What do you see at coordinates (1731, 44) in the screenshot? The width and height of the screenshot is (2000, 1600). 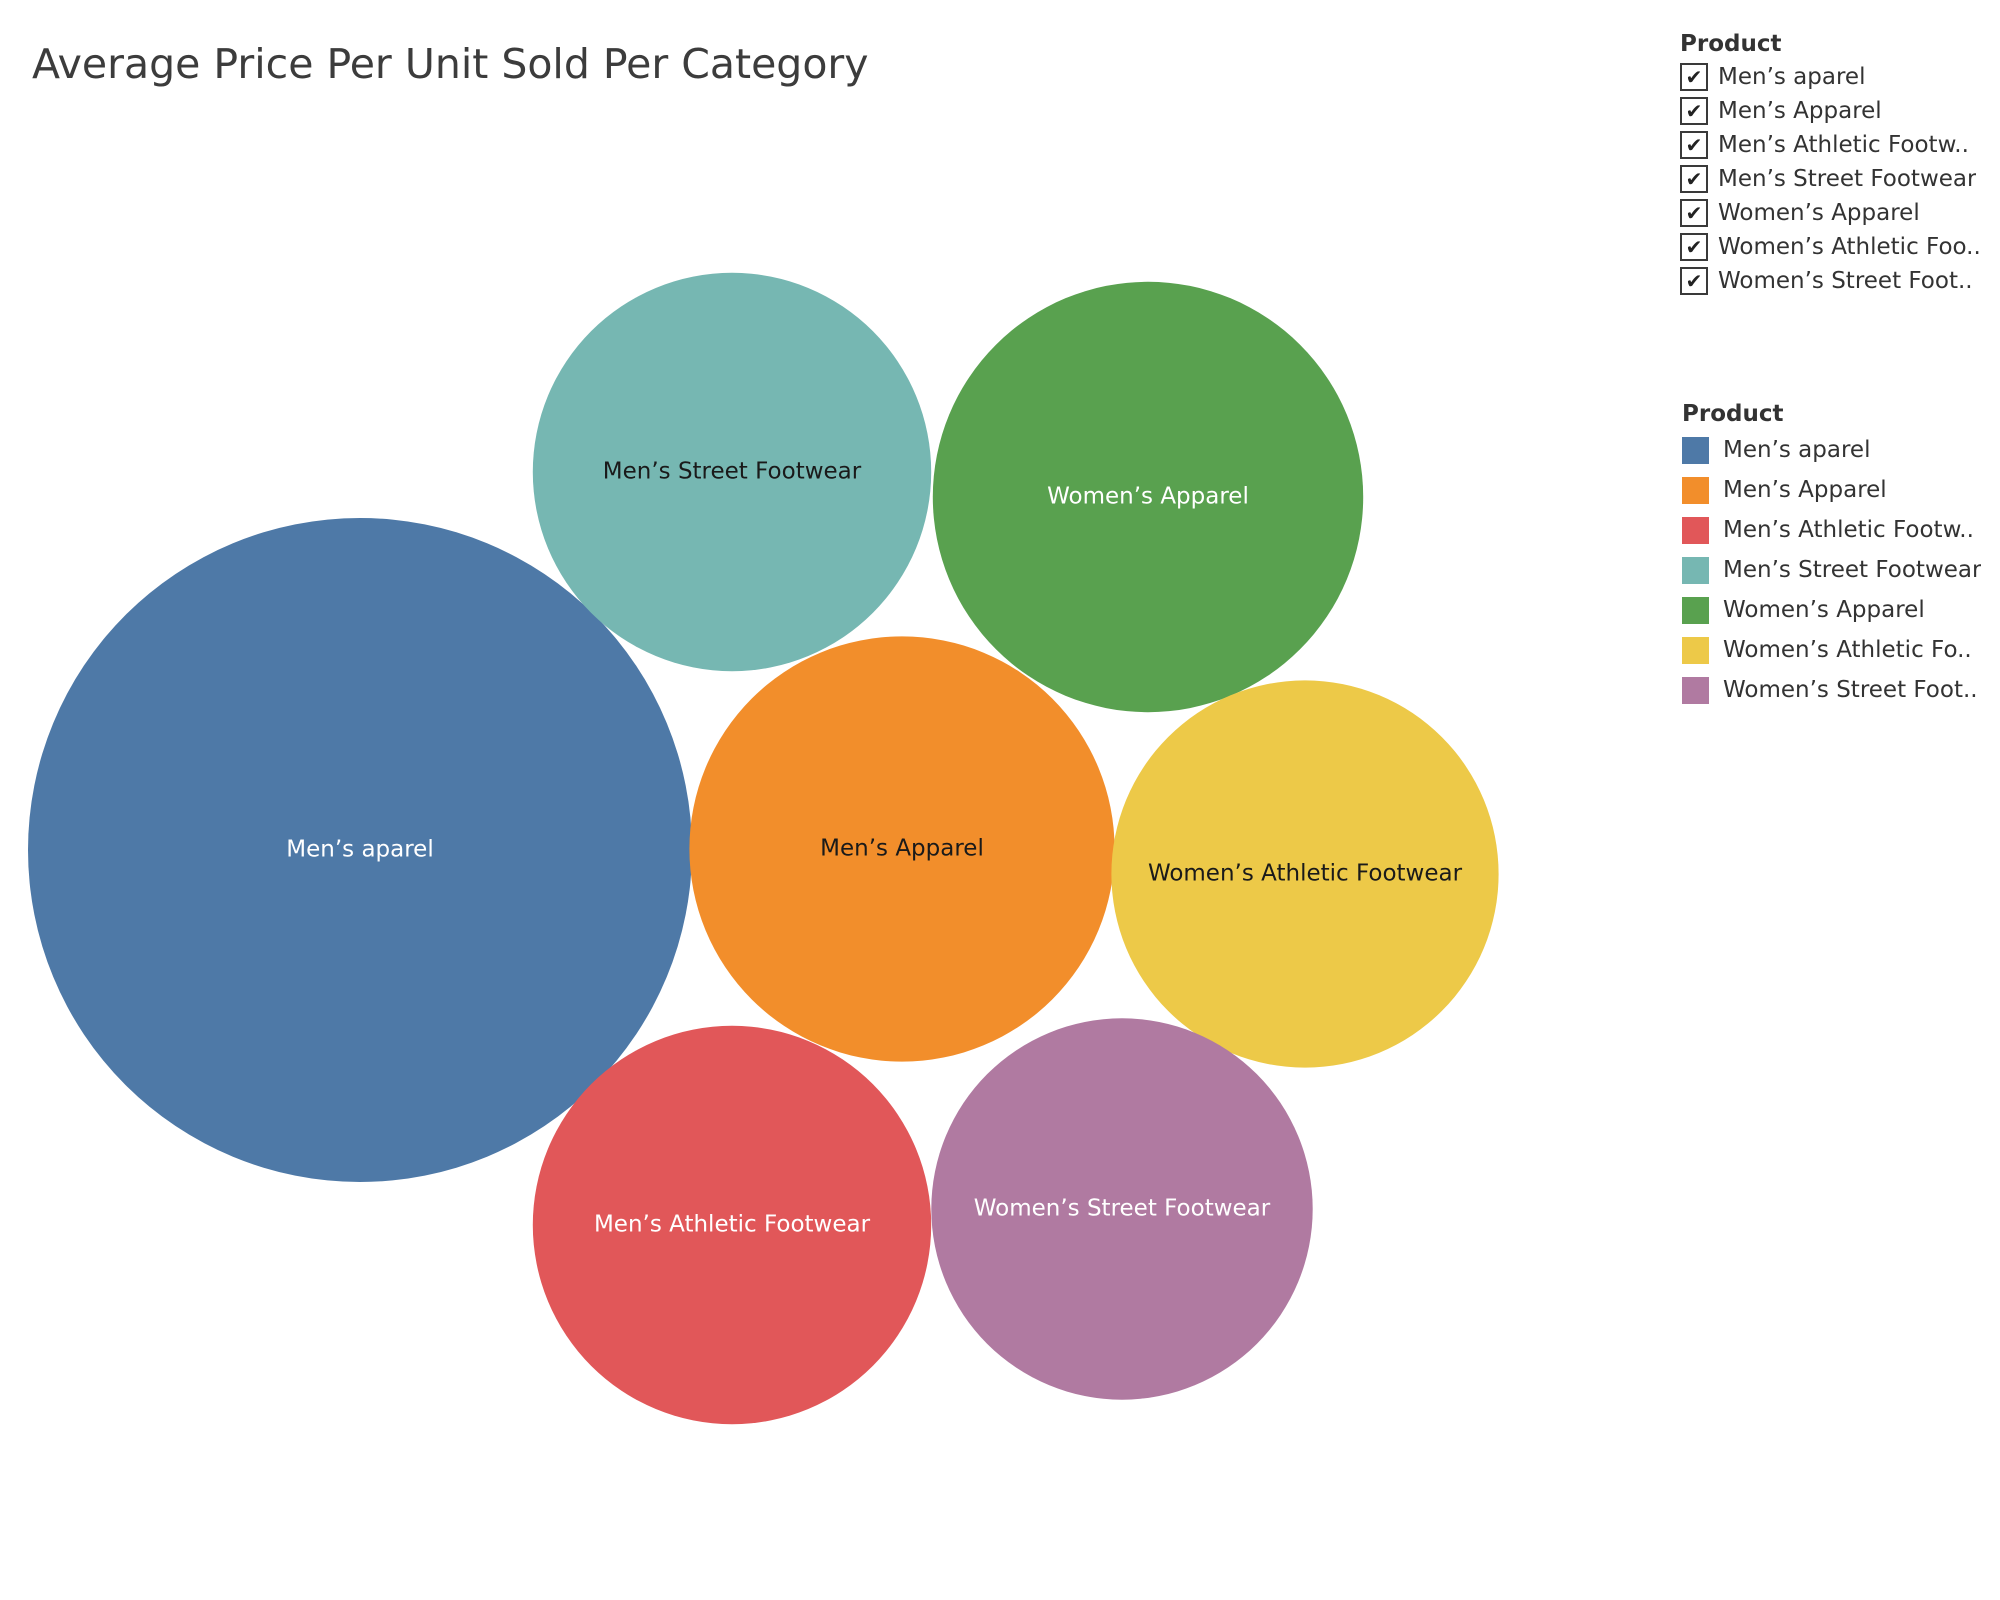 I see `filter-title: Product` at bounding box center [1731, 44].